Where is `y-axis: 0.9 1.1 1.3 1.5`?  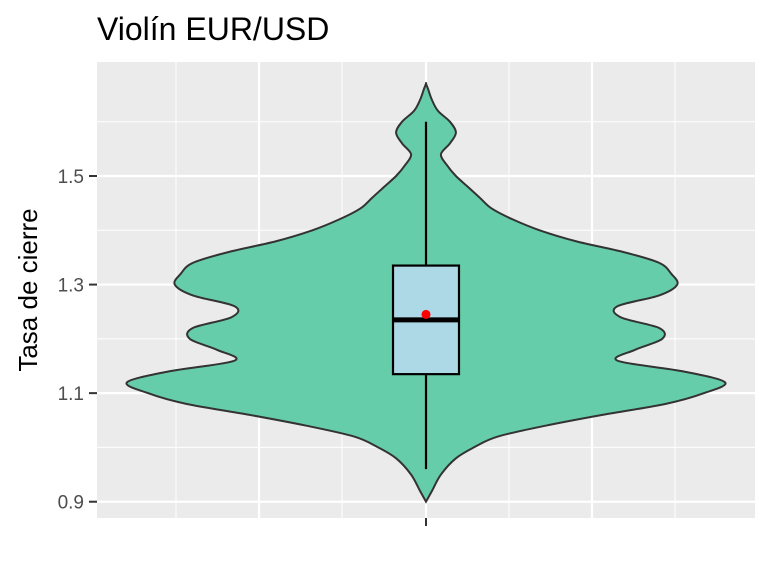 y-axis: 0.9 1.1 1.3 1.5 is located at coordinates (77, 340).